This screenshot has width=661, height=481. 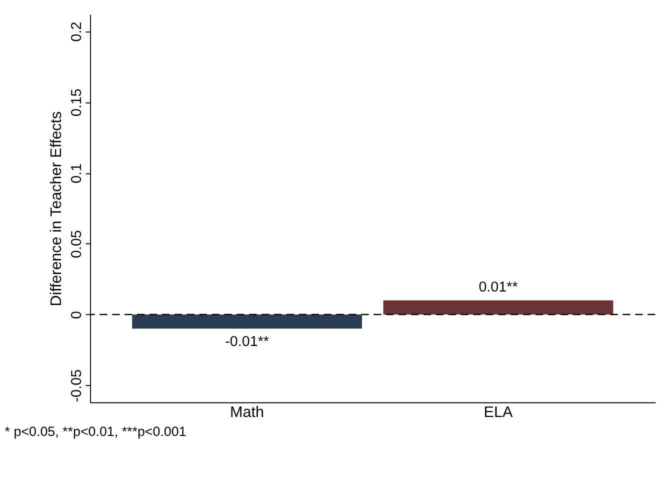 What do you see at coordinates (76, 244) in the screenshot?
I see `y-tick-label: 0.05` at bounding box center [76, 244].